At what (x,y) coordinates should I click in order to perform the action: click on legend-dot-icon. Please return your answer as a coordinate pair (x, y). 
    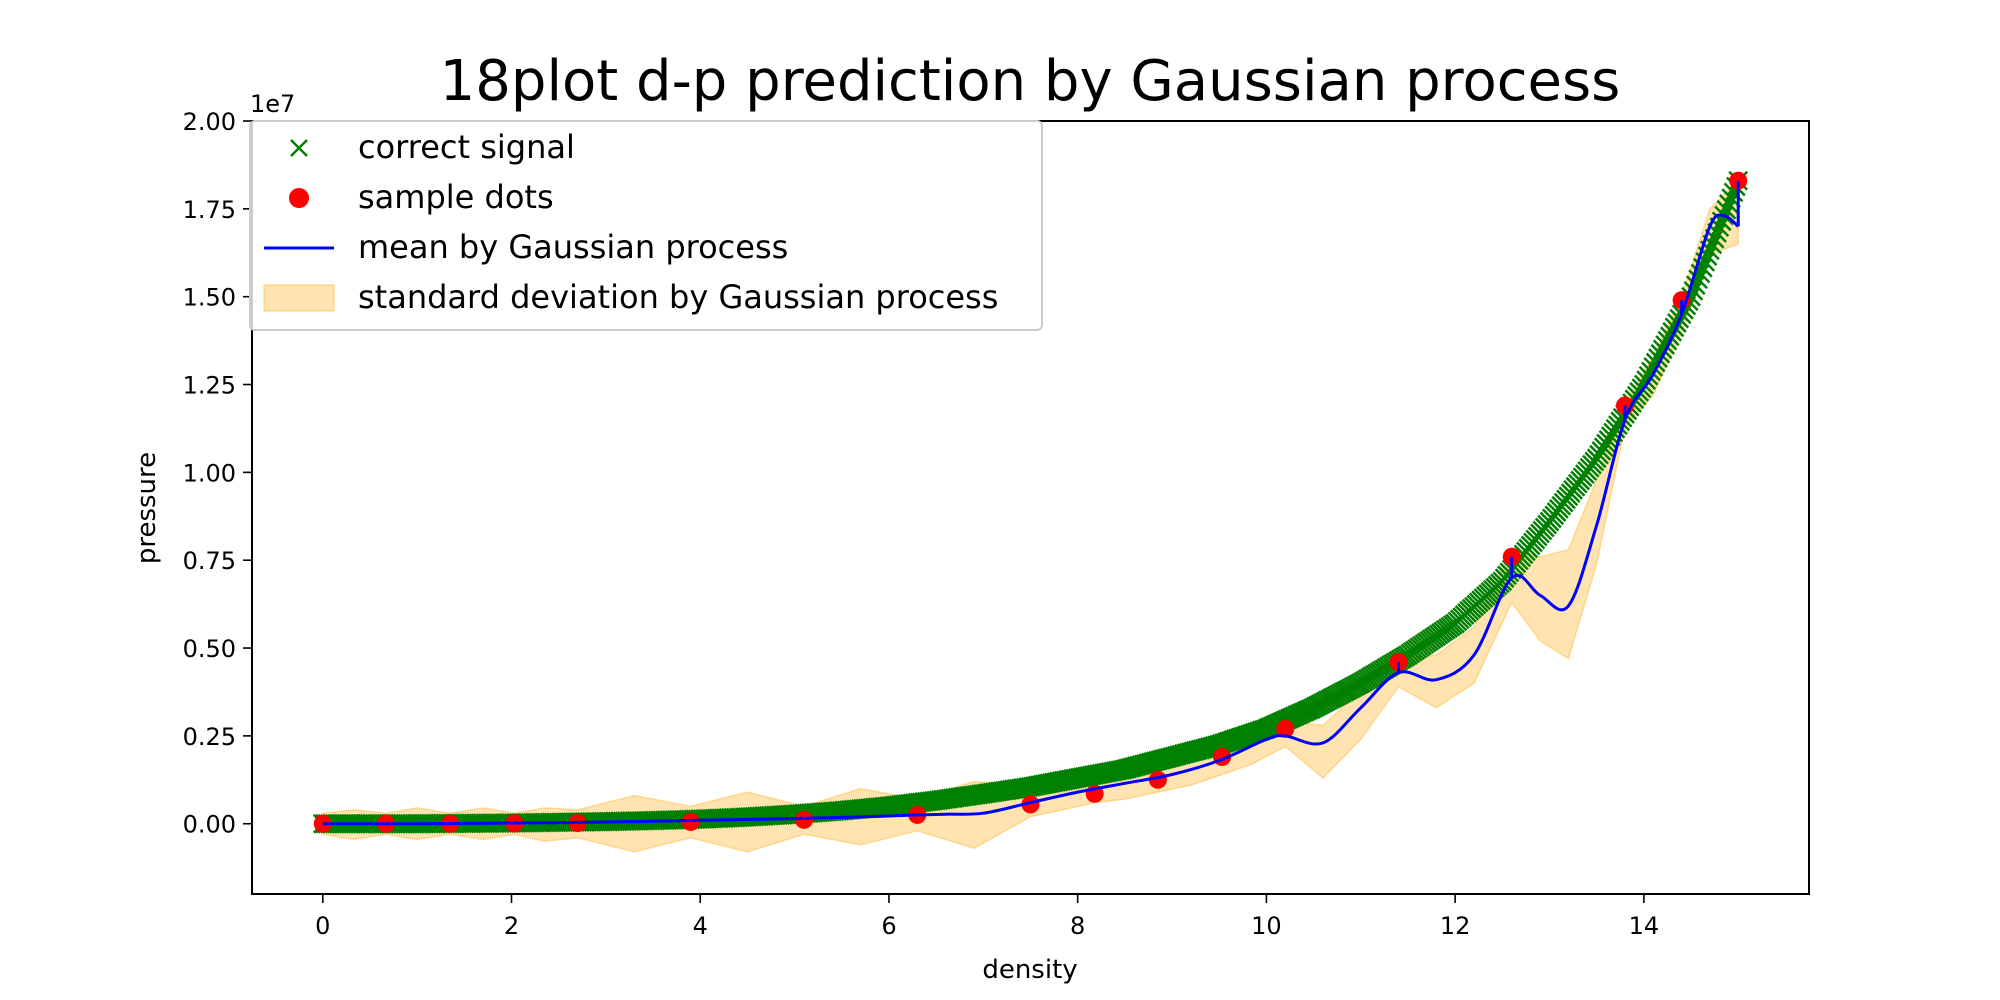
    Looking at the image, I should click on (299, 198).